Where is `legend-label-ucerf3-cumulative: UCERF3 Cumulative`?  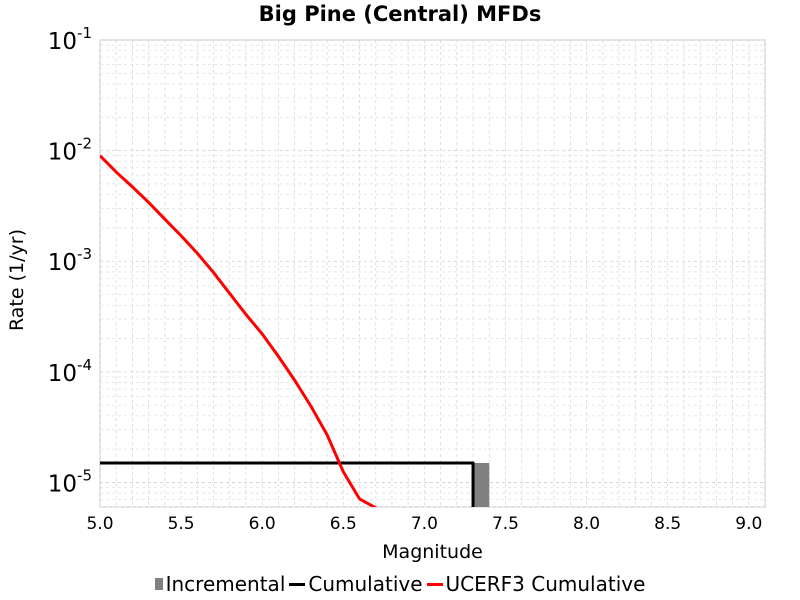 legend-label-ucerf3-cumulative: UCERF3 Cumulative is located at coordinates (545, 584).